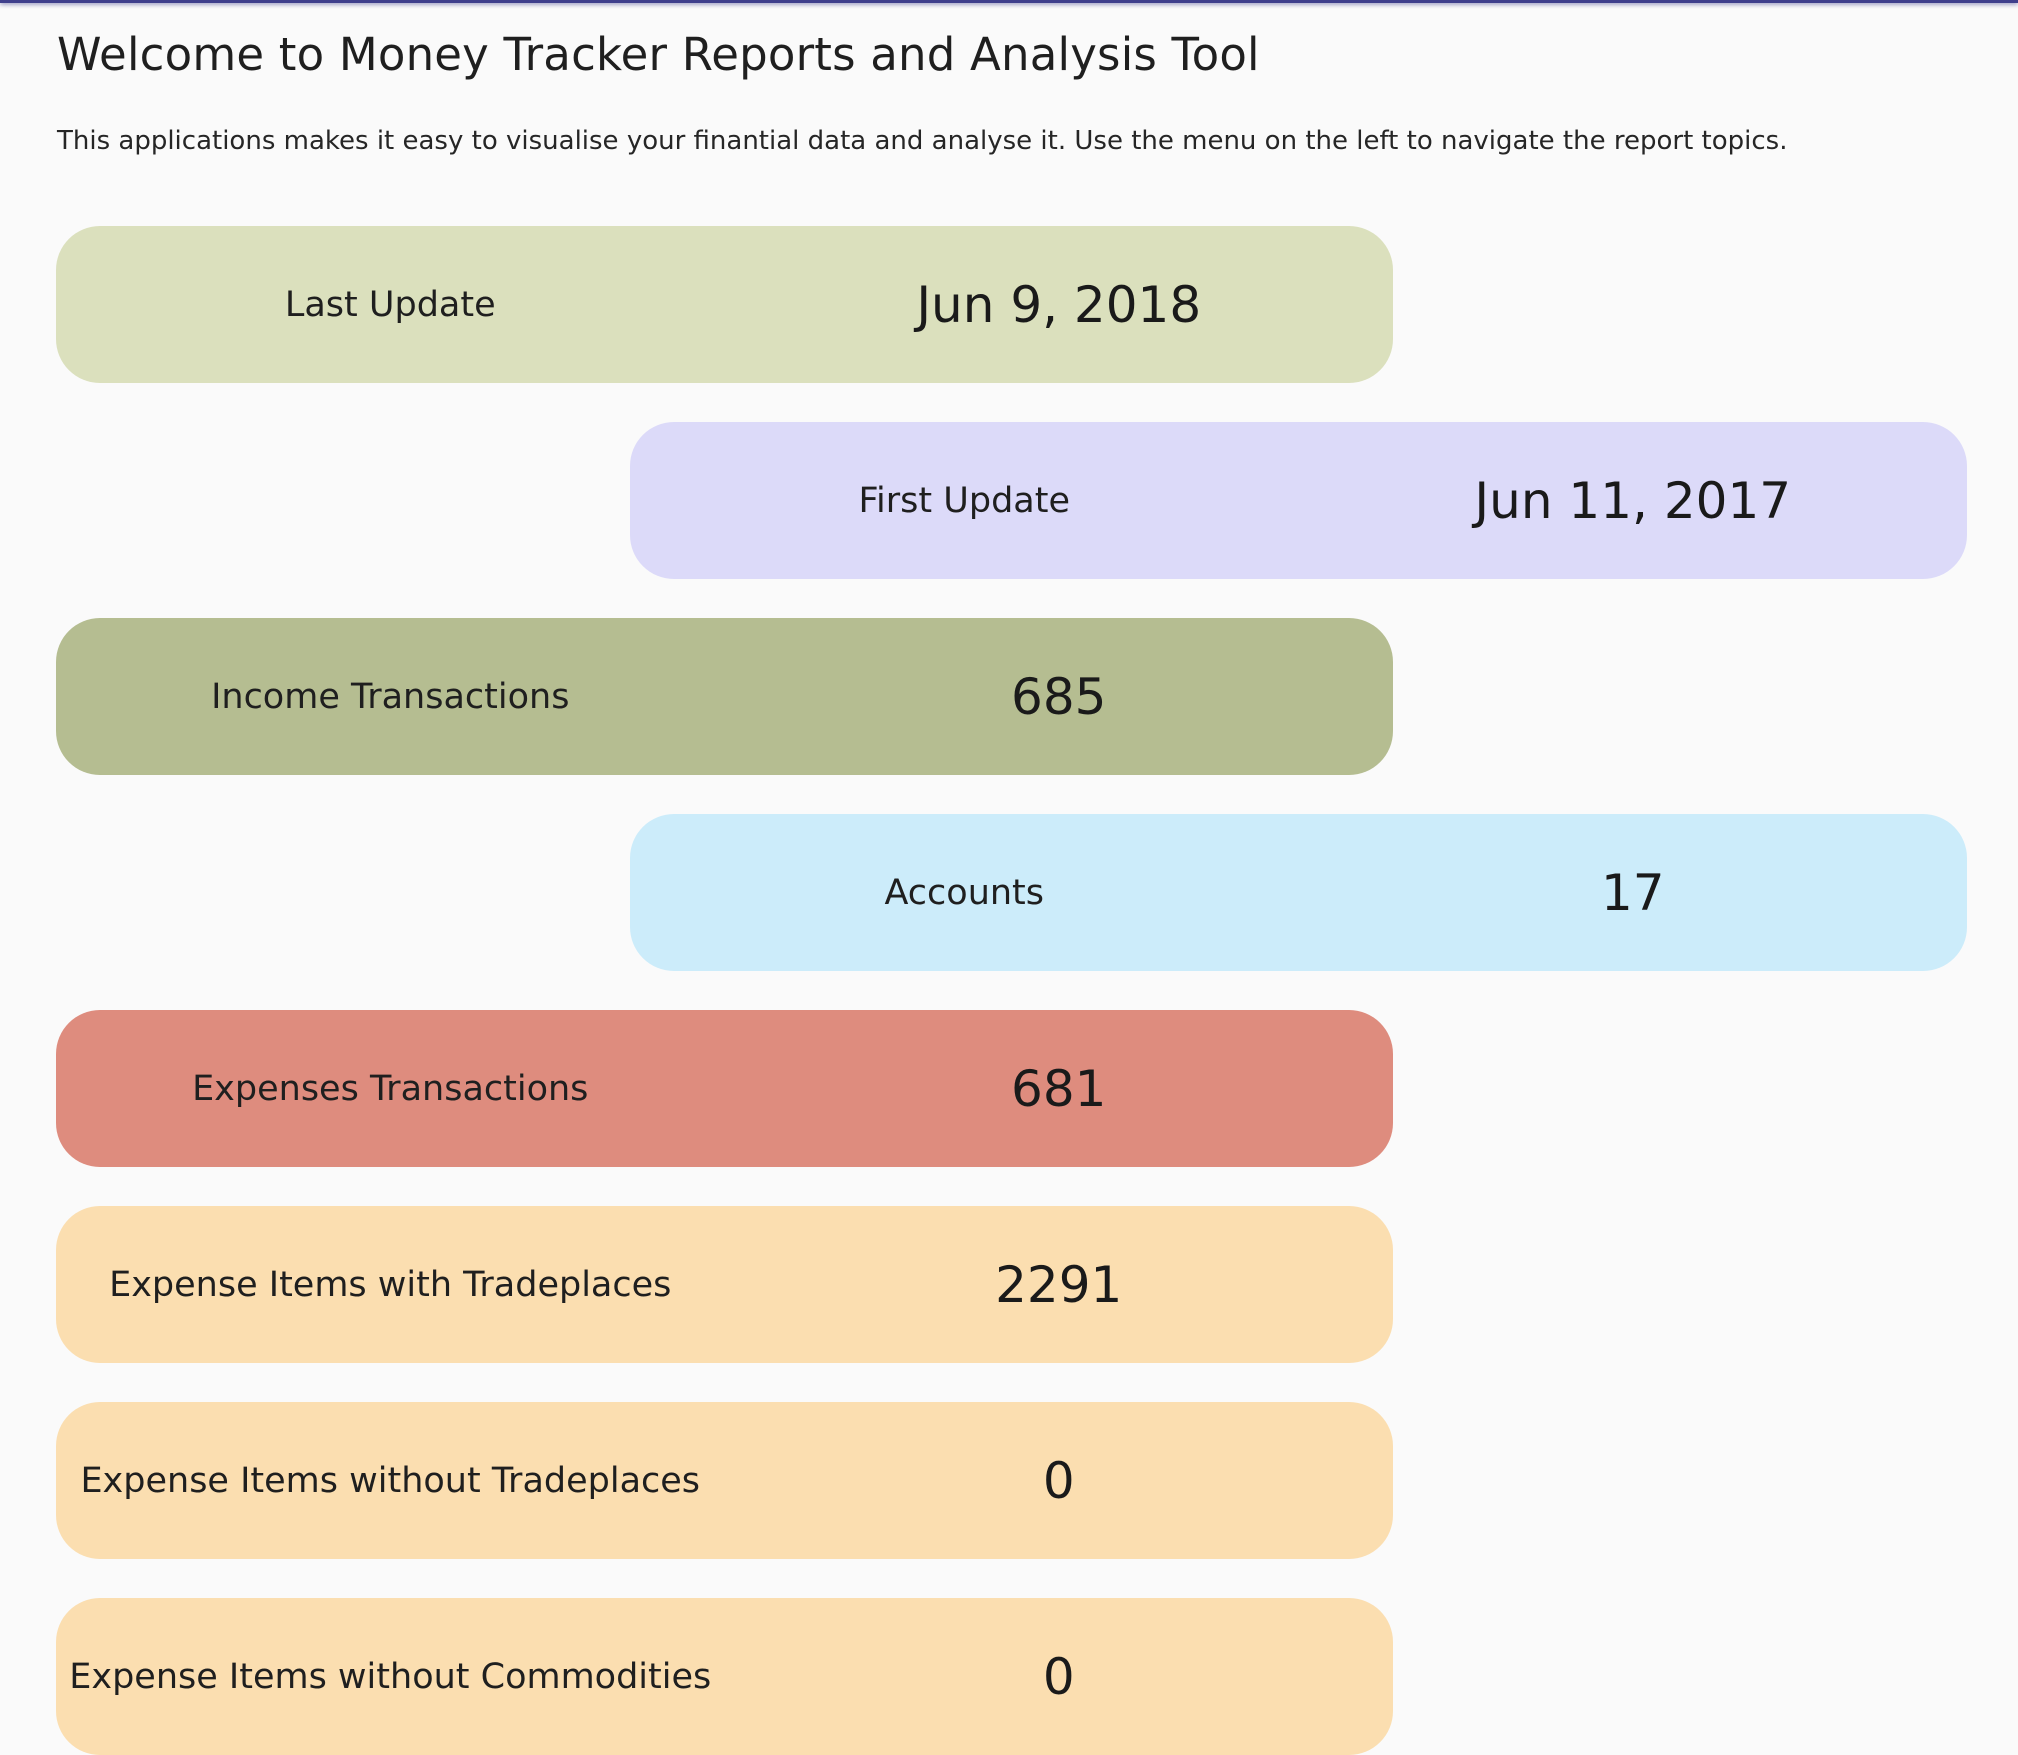 This screenshot has height=1755, width=2018. Describe the element at coordinates (390, 1676) in the screenshot. I see `stat-label: Expense Items without Commodities` at that location.